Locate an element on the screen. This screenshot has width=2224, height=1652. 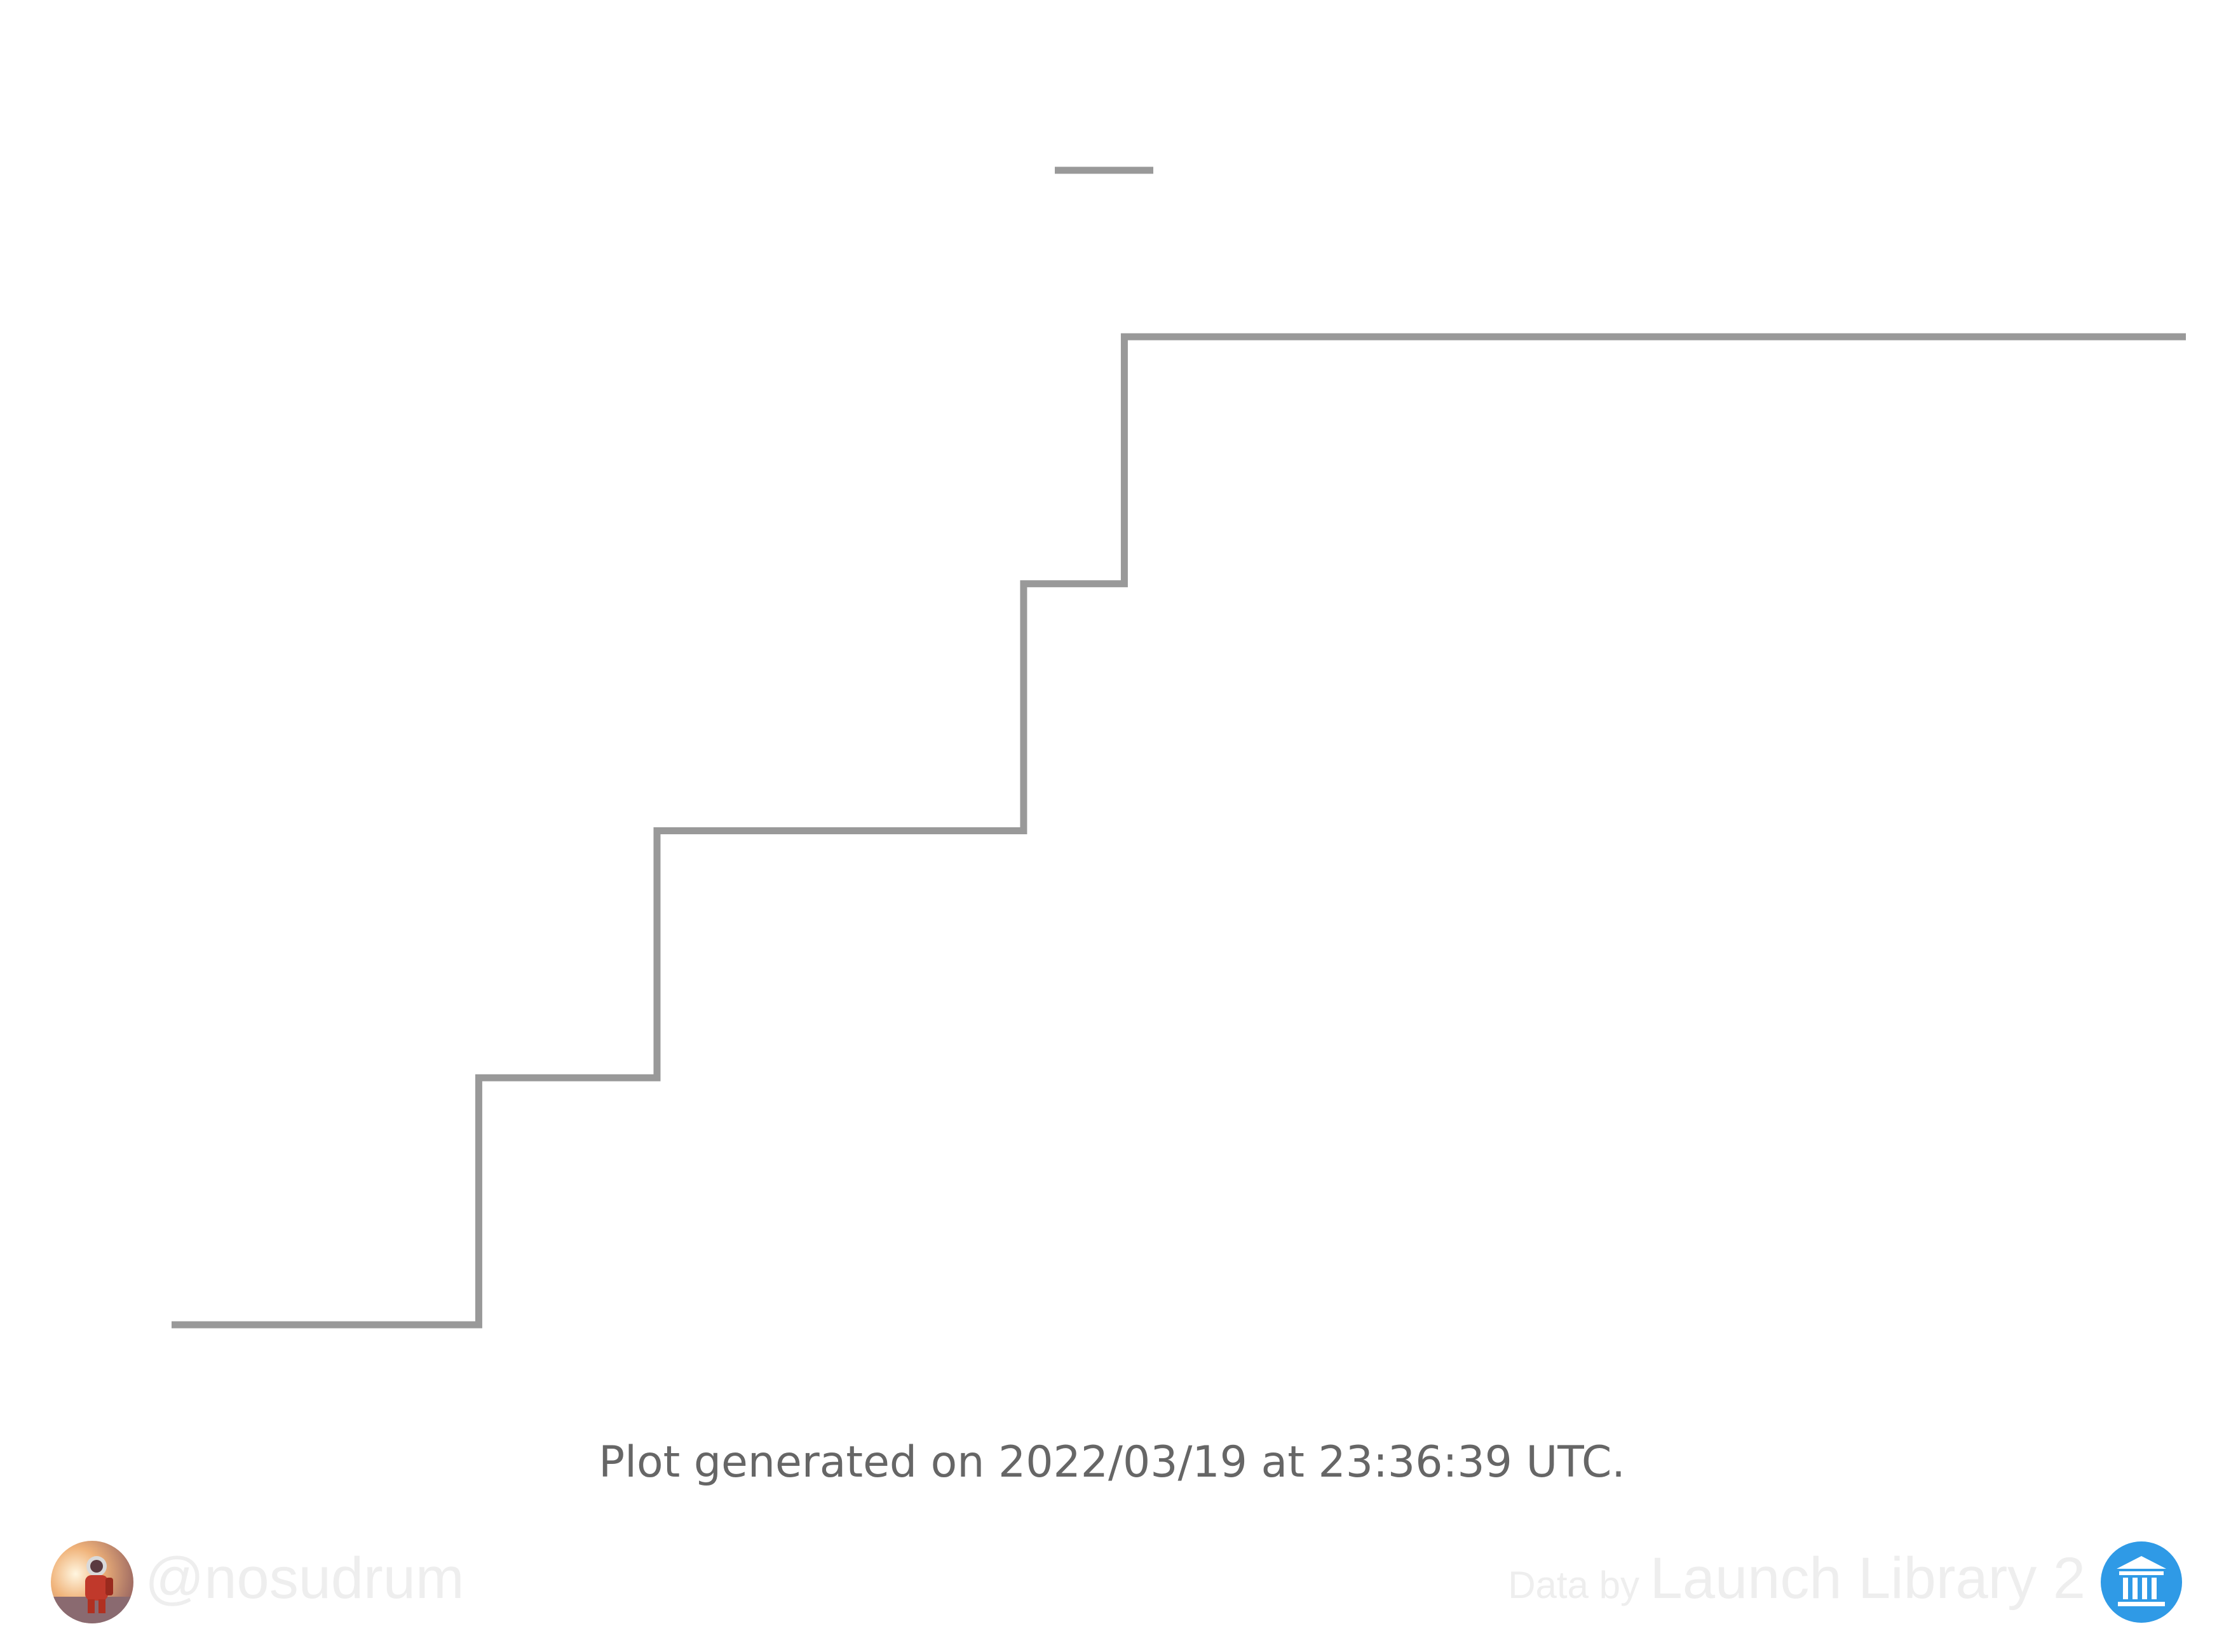
author-handle: @nosudrum is located at coordinates (304, 1579).